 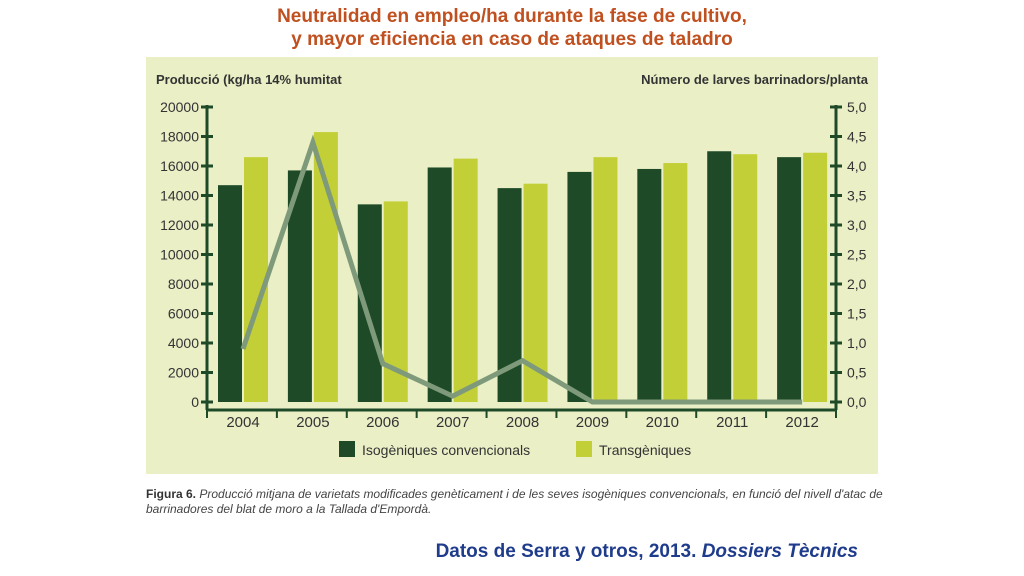 I want to click on y-tick-label-left: 8000, so click(x=183, y=284).